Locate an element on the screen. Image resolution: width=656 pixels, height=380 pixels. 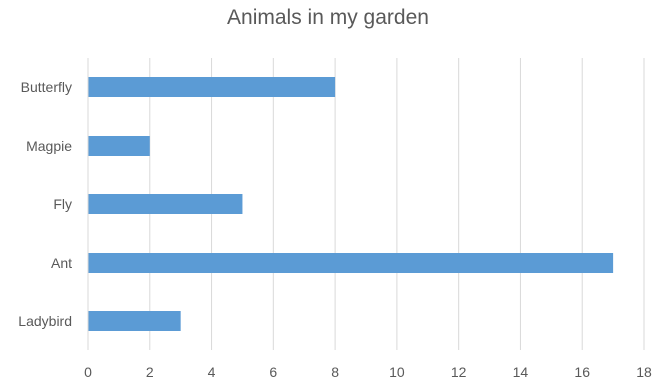
y-category-label: Fly is located at coordinates (62, 204).